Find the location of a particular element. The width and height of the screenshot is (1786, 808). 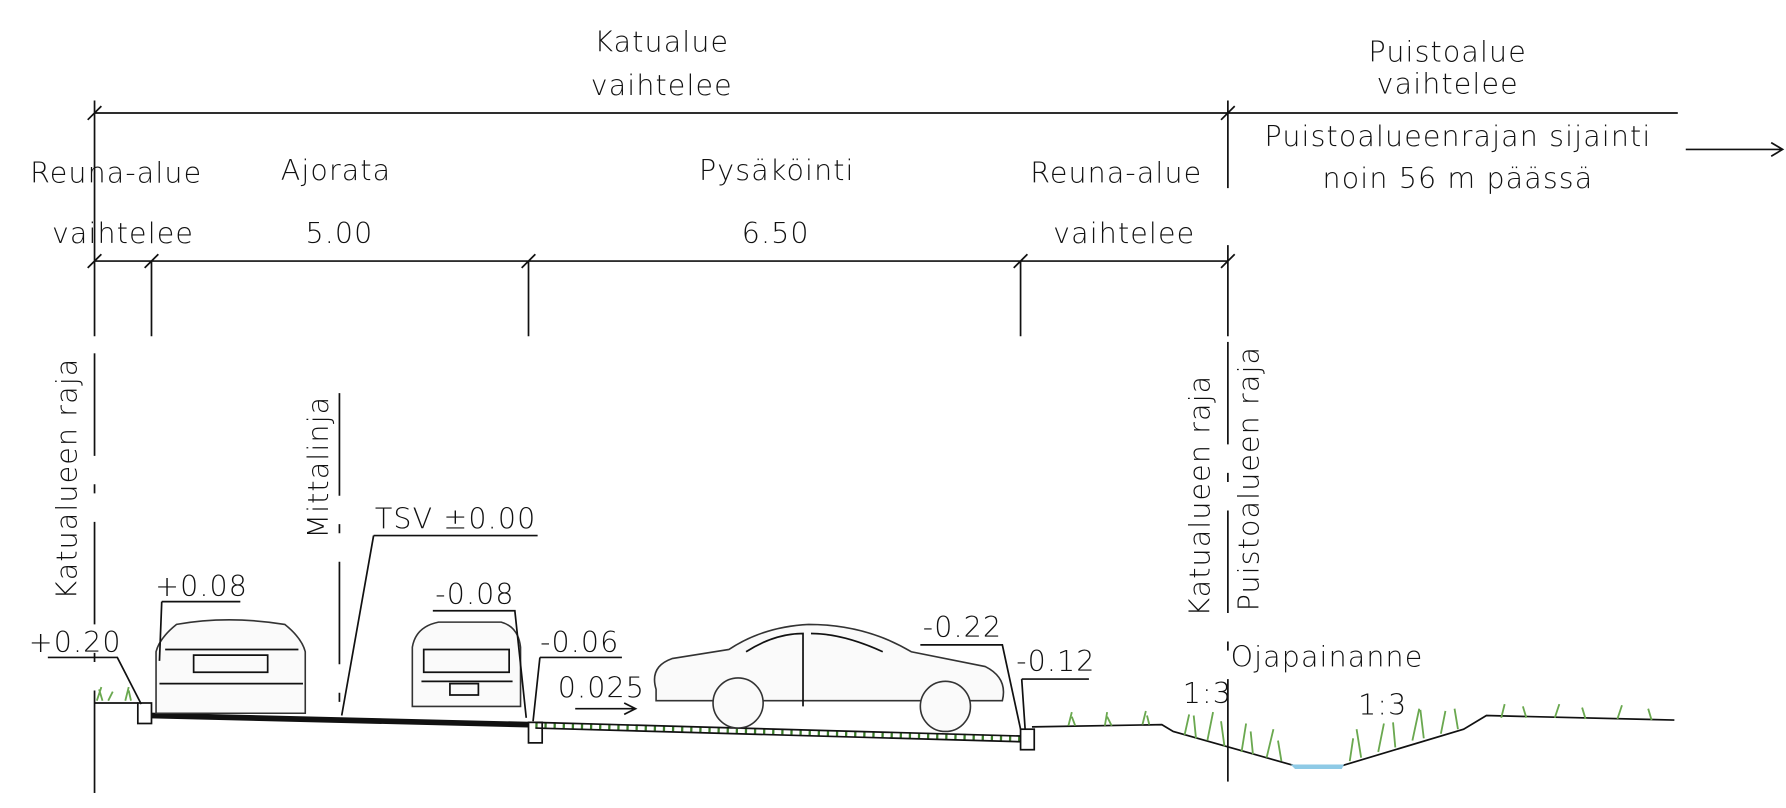

note: Puistoalueenrajan sijainti is located at coordinates (1458, 136).